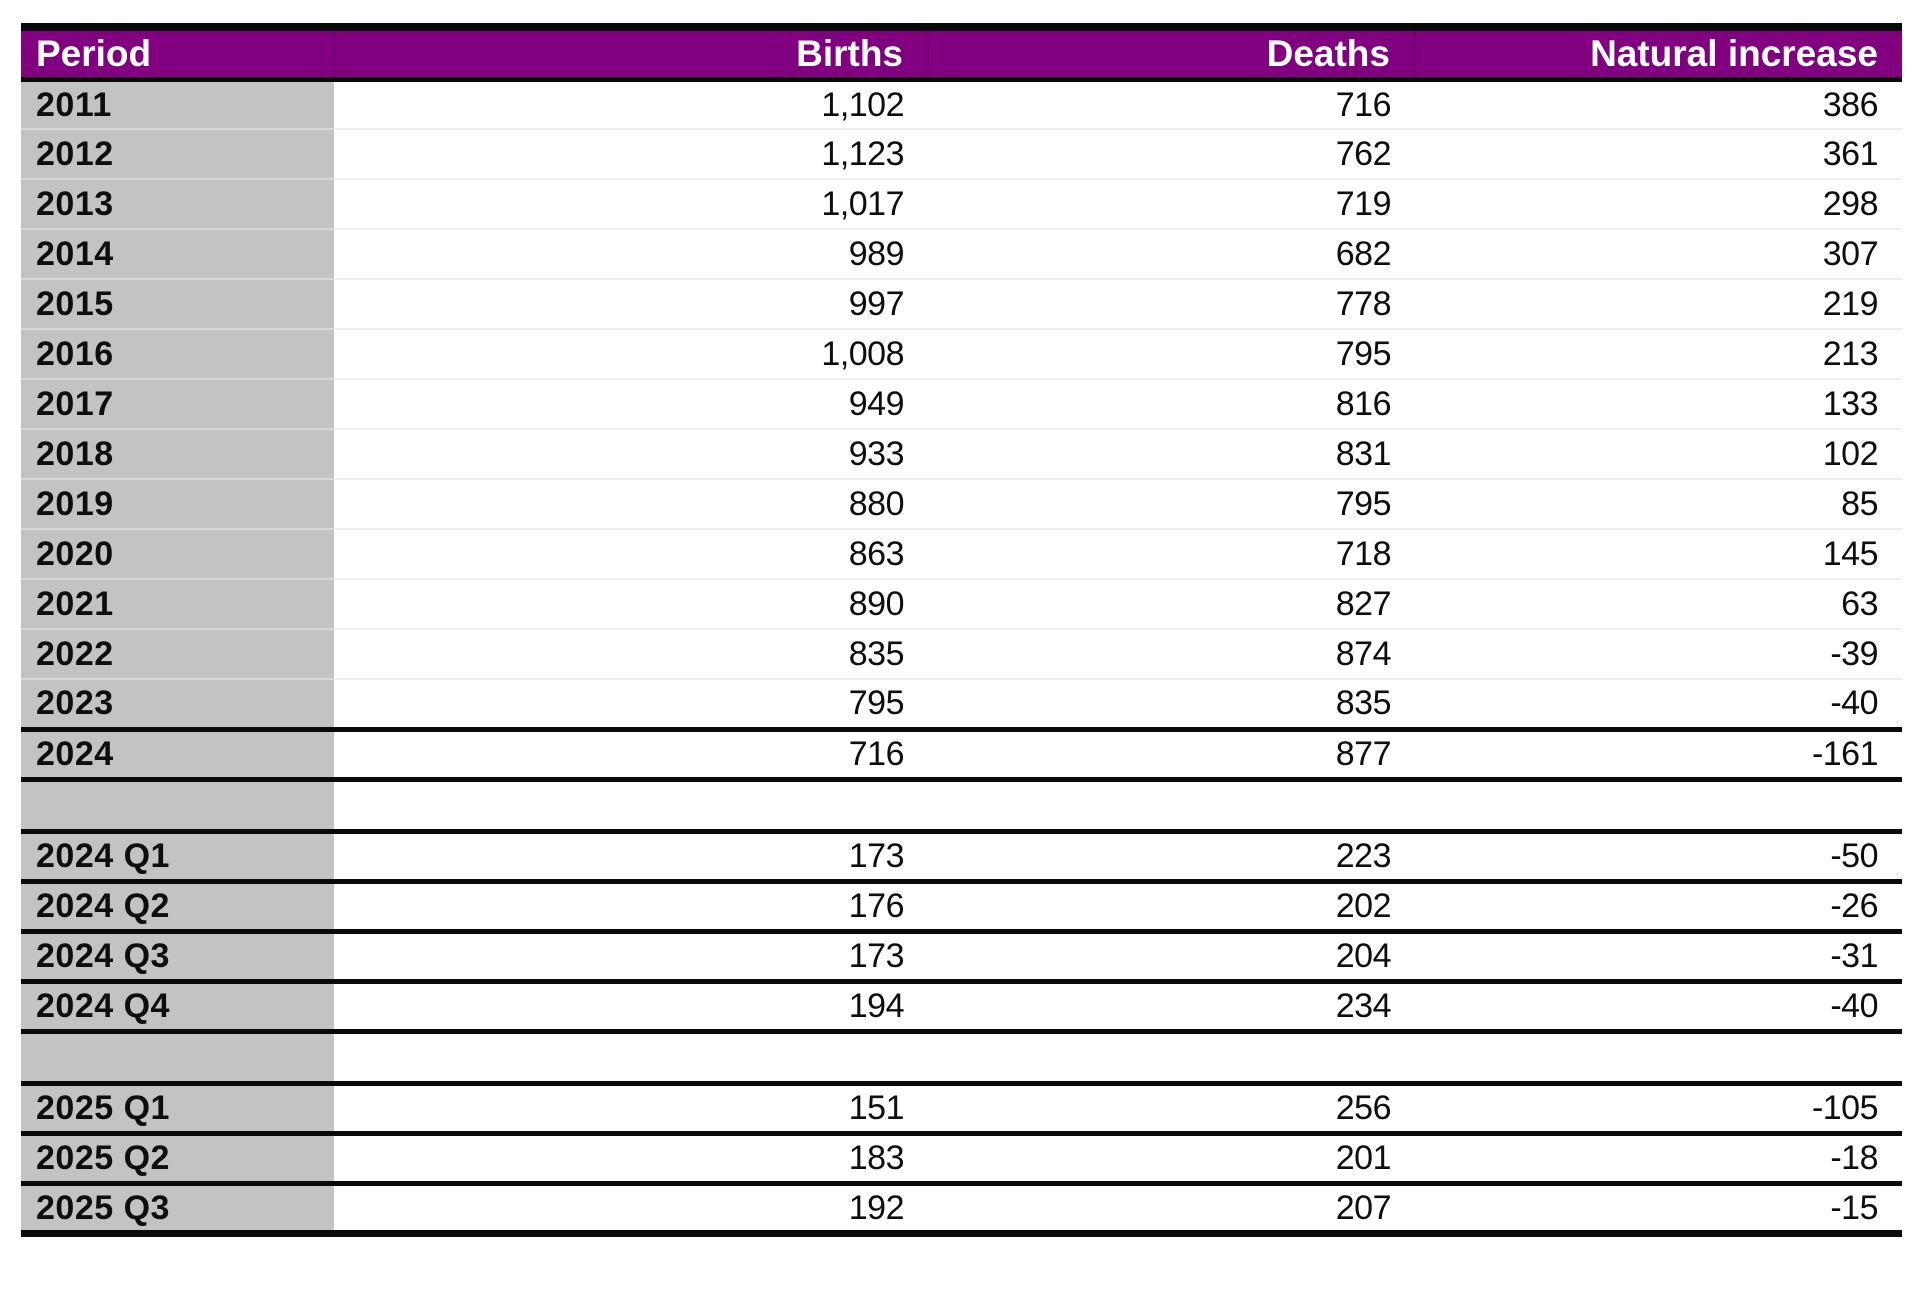 The height and width of the screenshot is (1311, 1925). I want to click on table-row: 2018 933 831 102, so click(961, 454).